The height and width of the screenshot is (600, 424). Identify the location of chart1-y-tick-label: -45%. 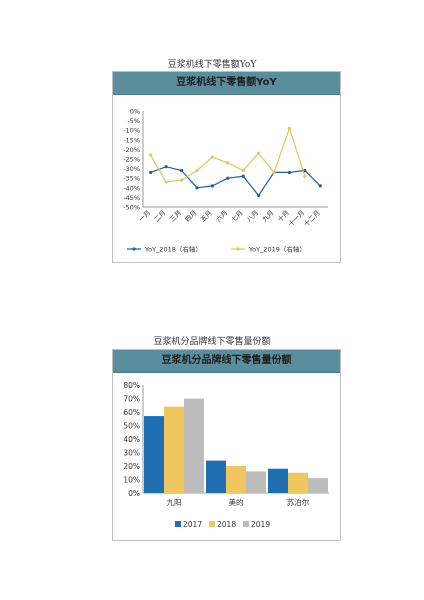
(131, 198).